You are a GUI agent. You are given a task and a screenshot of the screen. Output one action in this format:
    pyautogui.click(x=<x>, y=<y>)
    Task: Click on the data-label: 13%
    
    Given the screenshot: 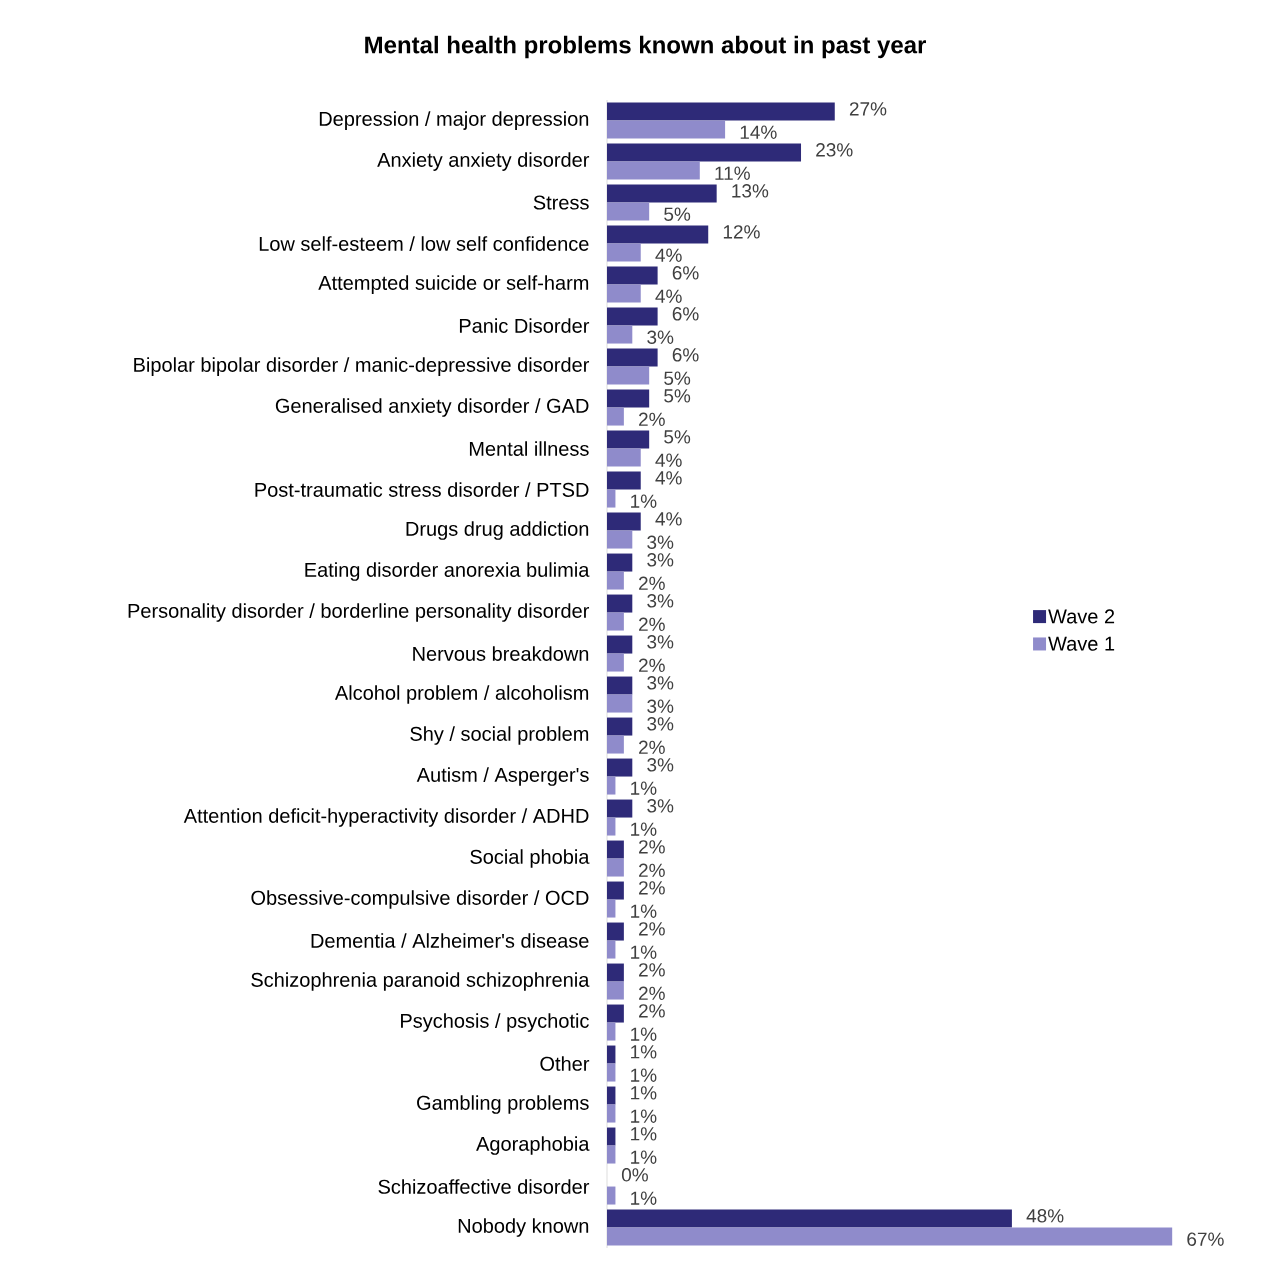 What is the action you would take?
    pyautogui.click(x=750, y=191)
    